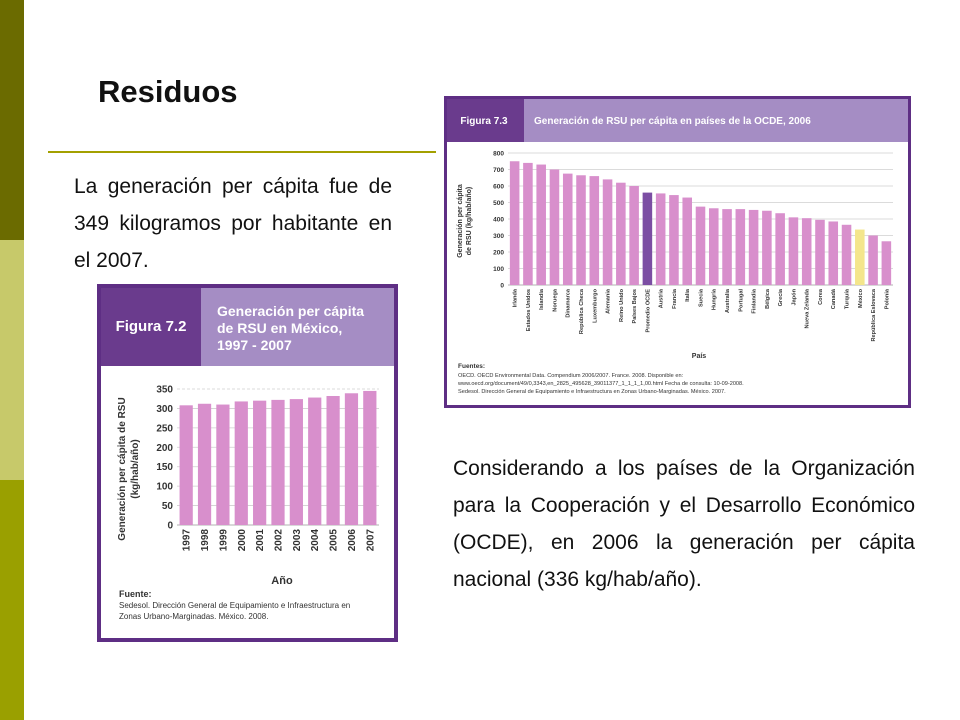 This screenshot has width=960, height=720. What do you see at coordinates (290, 311) in the screenshot?
I see `chart-title-line-1: Generación per cápita` at bounding box center [290, 311].